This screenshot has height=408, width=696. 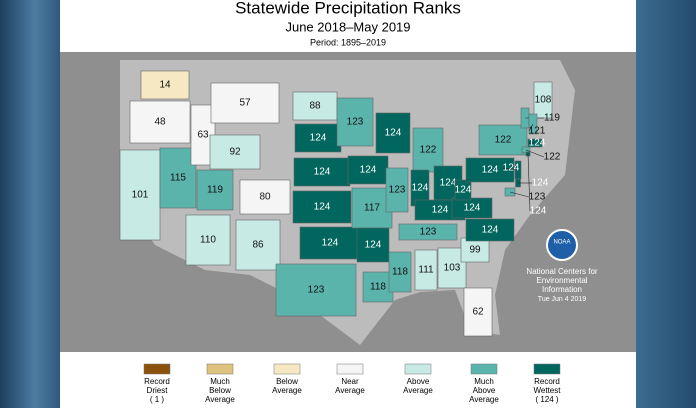 I want to click on state-rank: 117, so click(x=372, y=208).